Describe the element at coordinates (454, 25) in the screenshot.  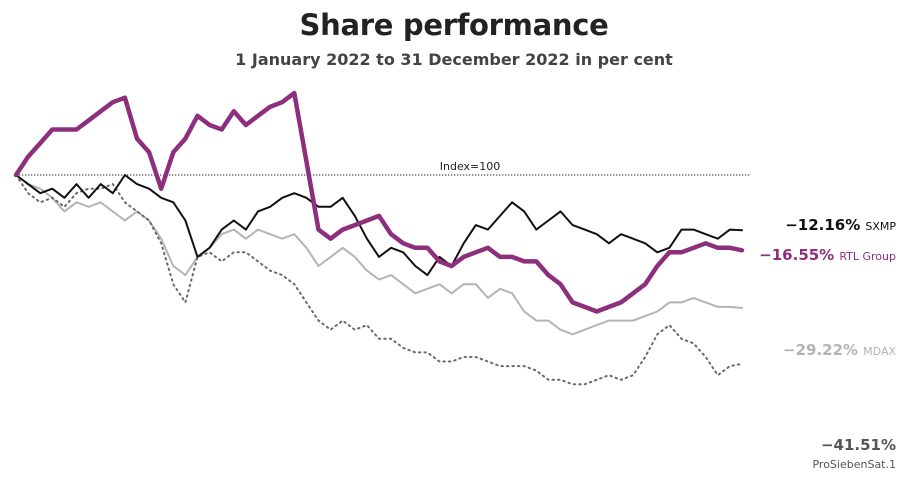
I see `chart-title: Share performance` at that location.